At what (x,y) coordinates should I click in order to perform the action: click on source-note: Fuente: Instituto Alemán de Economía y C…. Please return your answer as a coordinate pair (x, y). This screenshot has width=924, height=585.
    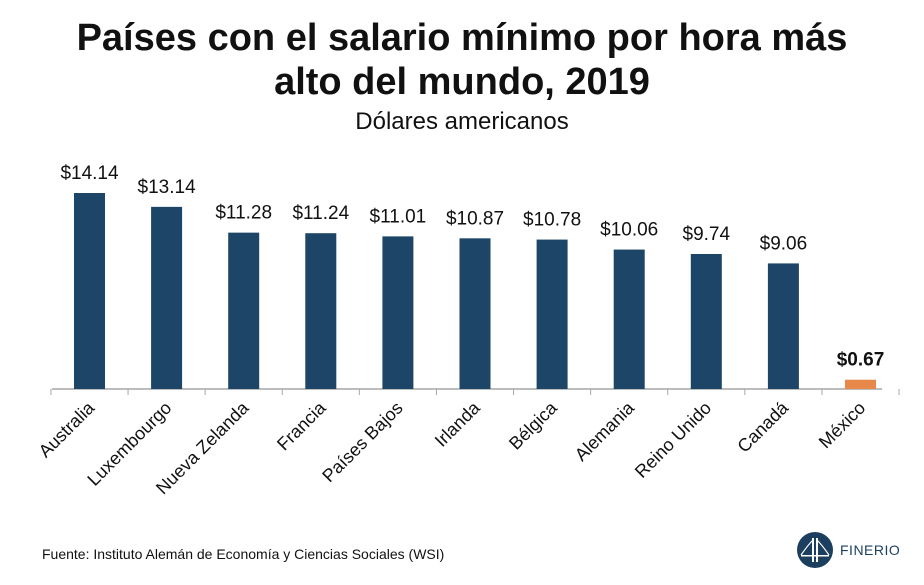
    Looking at the image, I should click on (243, 554).